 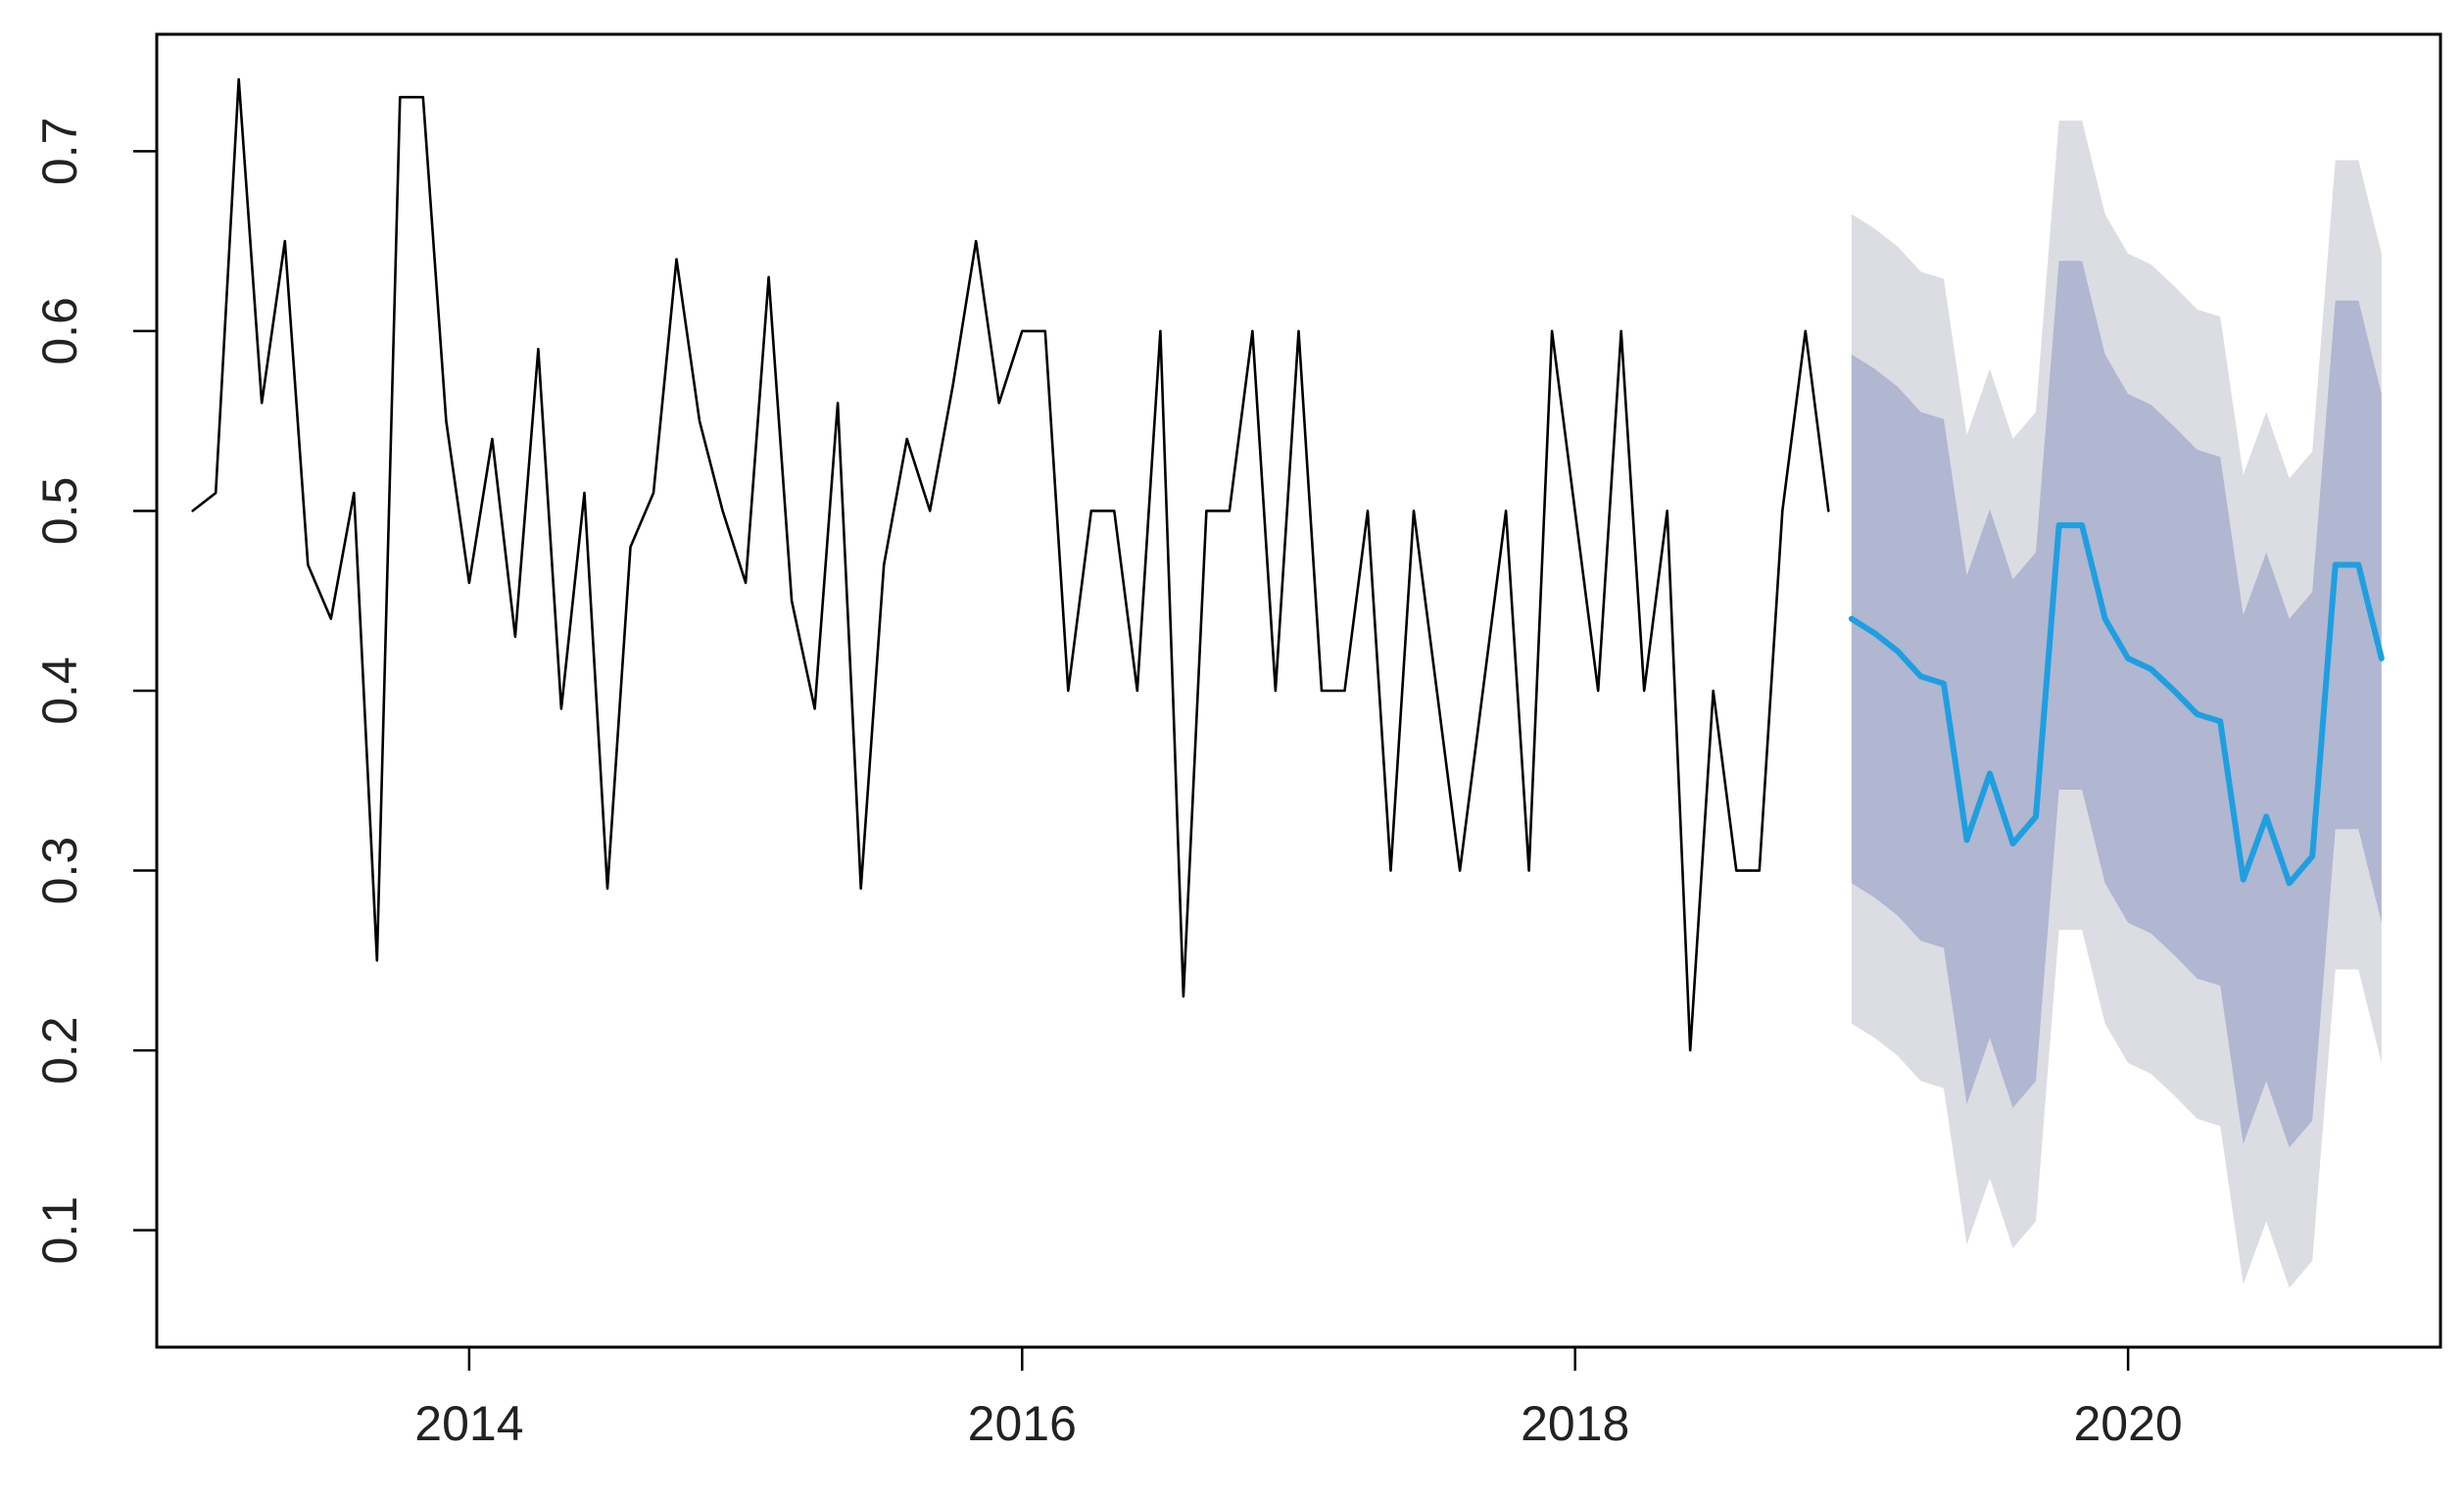 I want to click on x-tick-label: 2018, so click(x=1575, y=1423).